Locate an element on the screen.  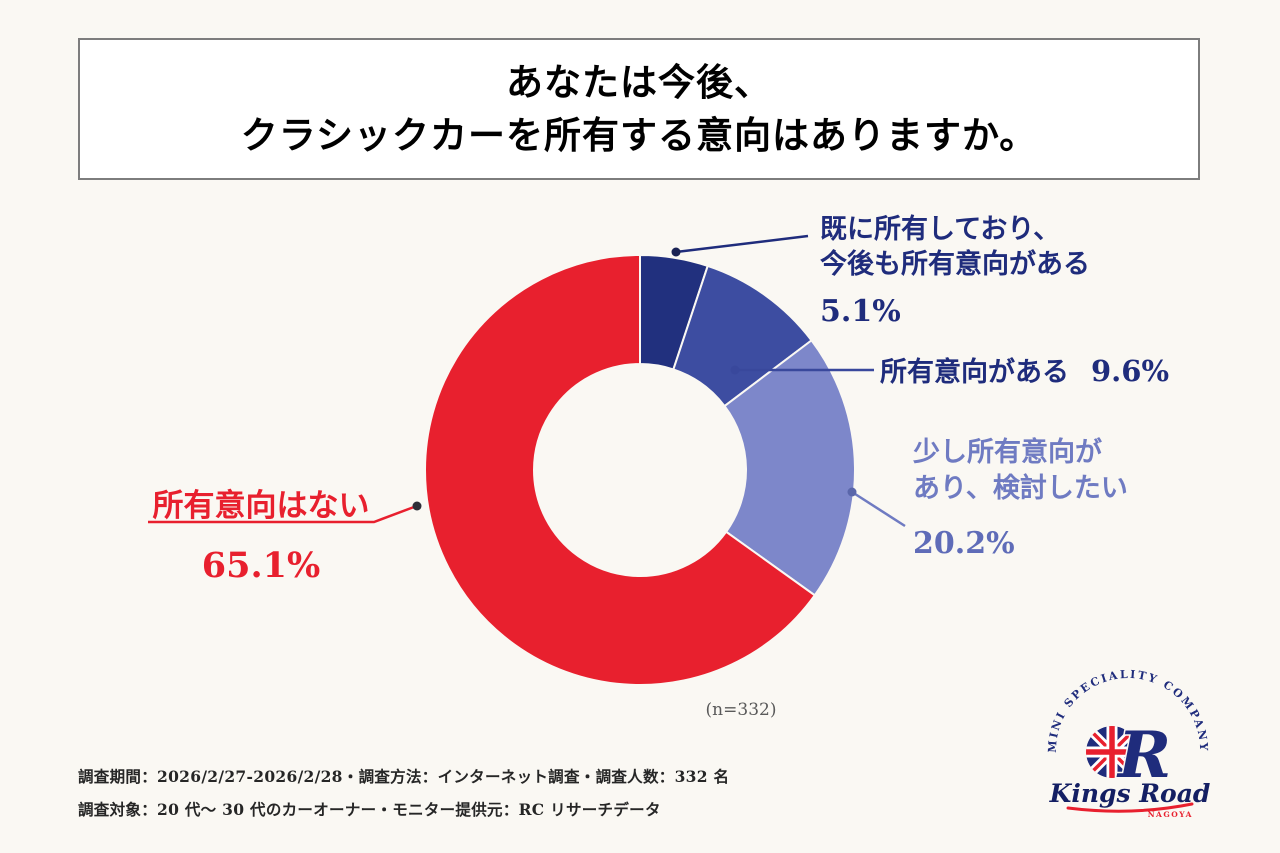
callout-already-own: 既に所有しており、 今後も所有意向がある 5.1% is located at coordinates (955, 271).